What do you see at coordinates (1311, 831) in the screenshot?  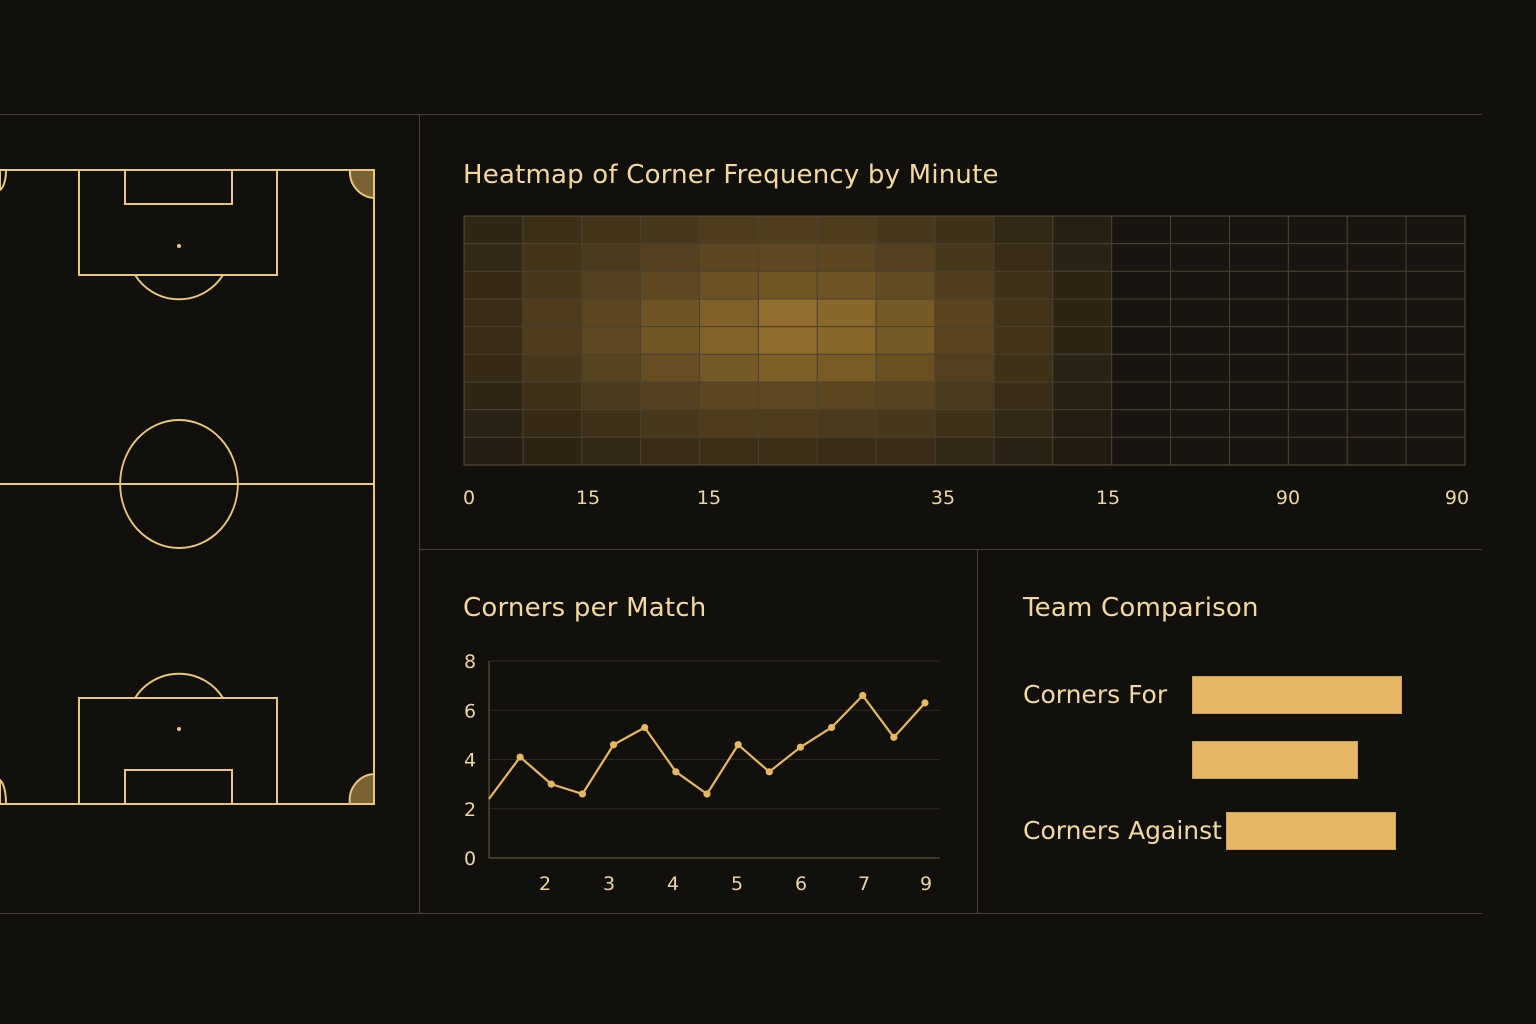 I see `bar-corners-against` at bounding box center [1311, 831].